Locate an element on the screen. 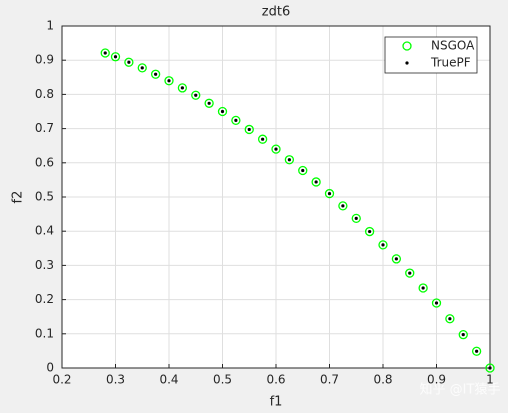 This screenshot has height=413, width=508. y-tick-label: 0.5 is located at coordinates (44, 197).